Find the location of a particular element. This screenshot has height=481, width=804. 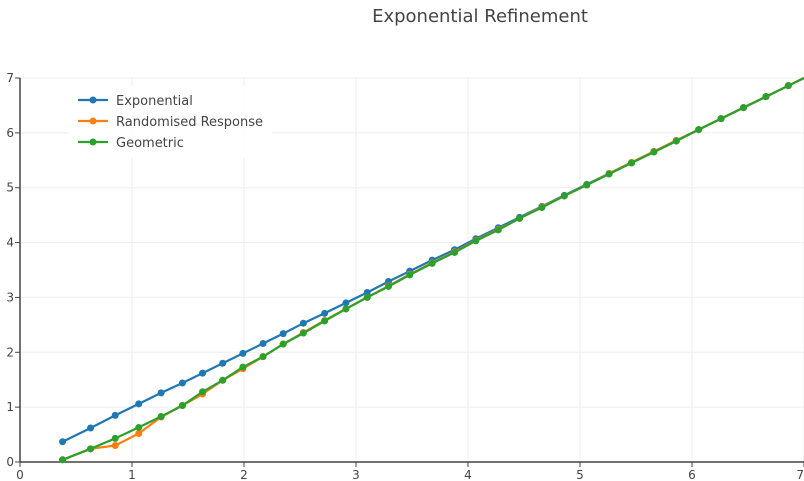

legend-item: Exponential is located at coordinates (135, 101).